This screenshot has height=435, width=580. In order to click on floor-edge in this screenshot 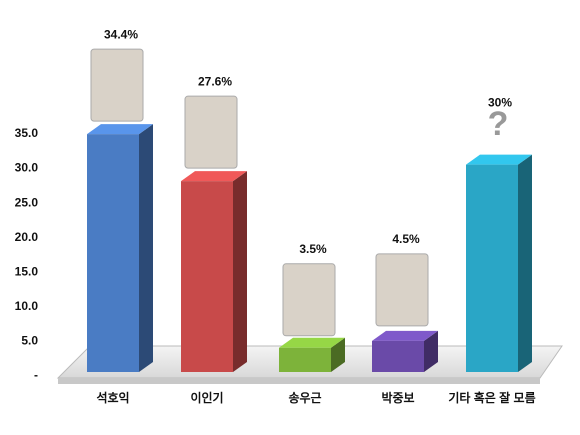, I will do `click(299, 381)`.